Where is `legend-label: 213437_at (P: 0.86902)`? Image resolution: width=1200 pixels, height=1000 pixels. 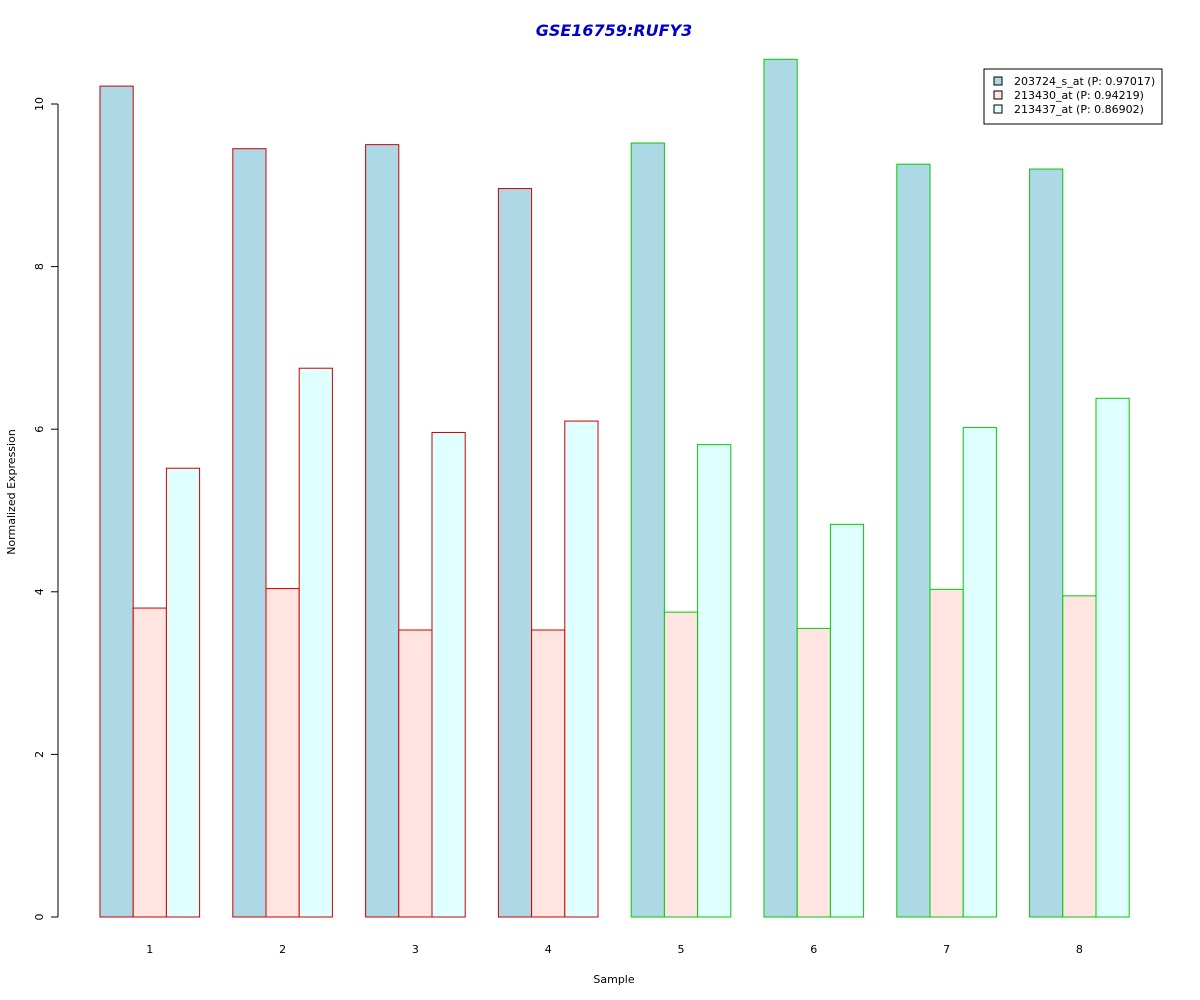 legend-label: 213437_at (P: 0.86902) is located at coordinates (1079, 109).